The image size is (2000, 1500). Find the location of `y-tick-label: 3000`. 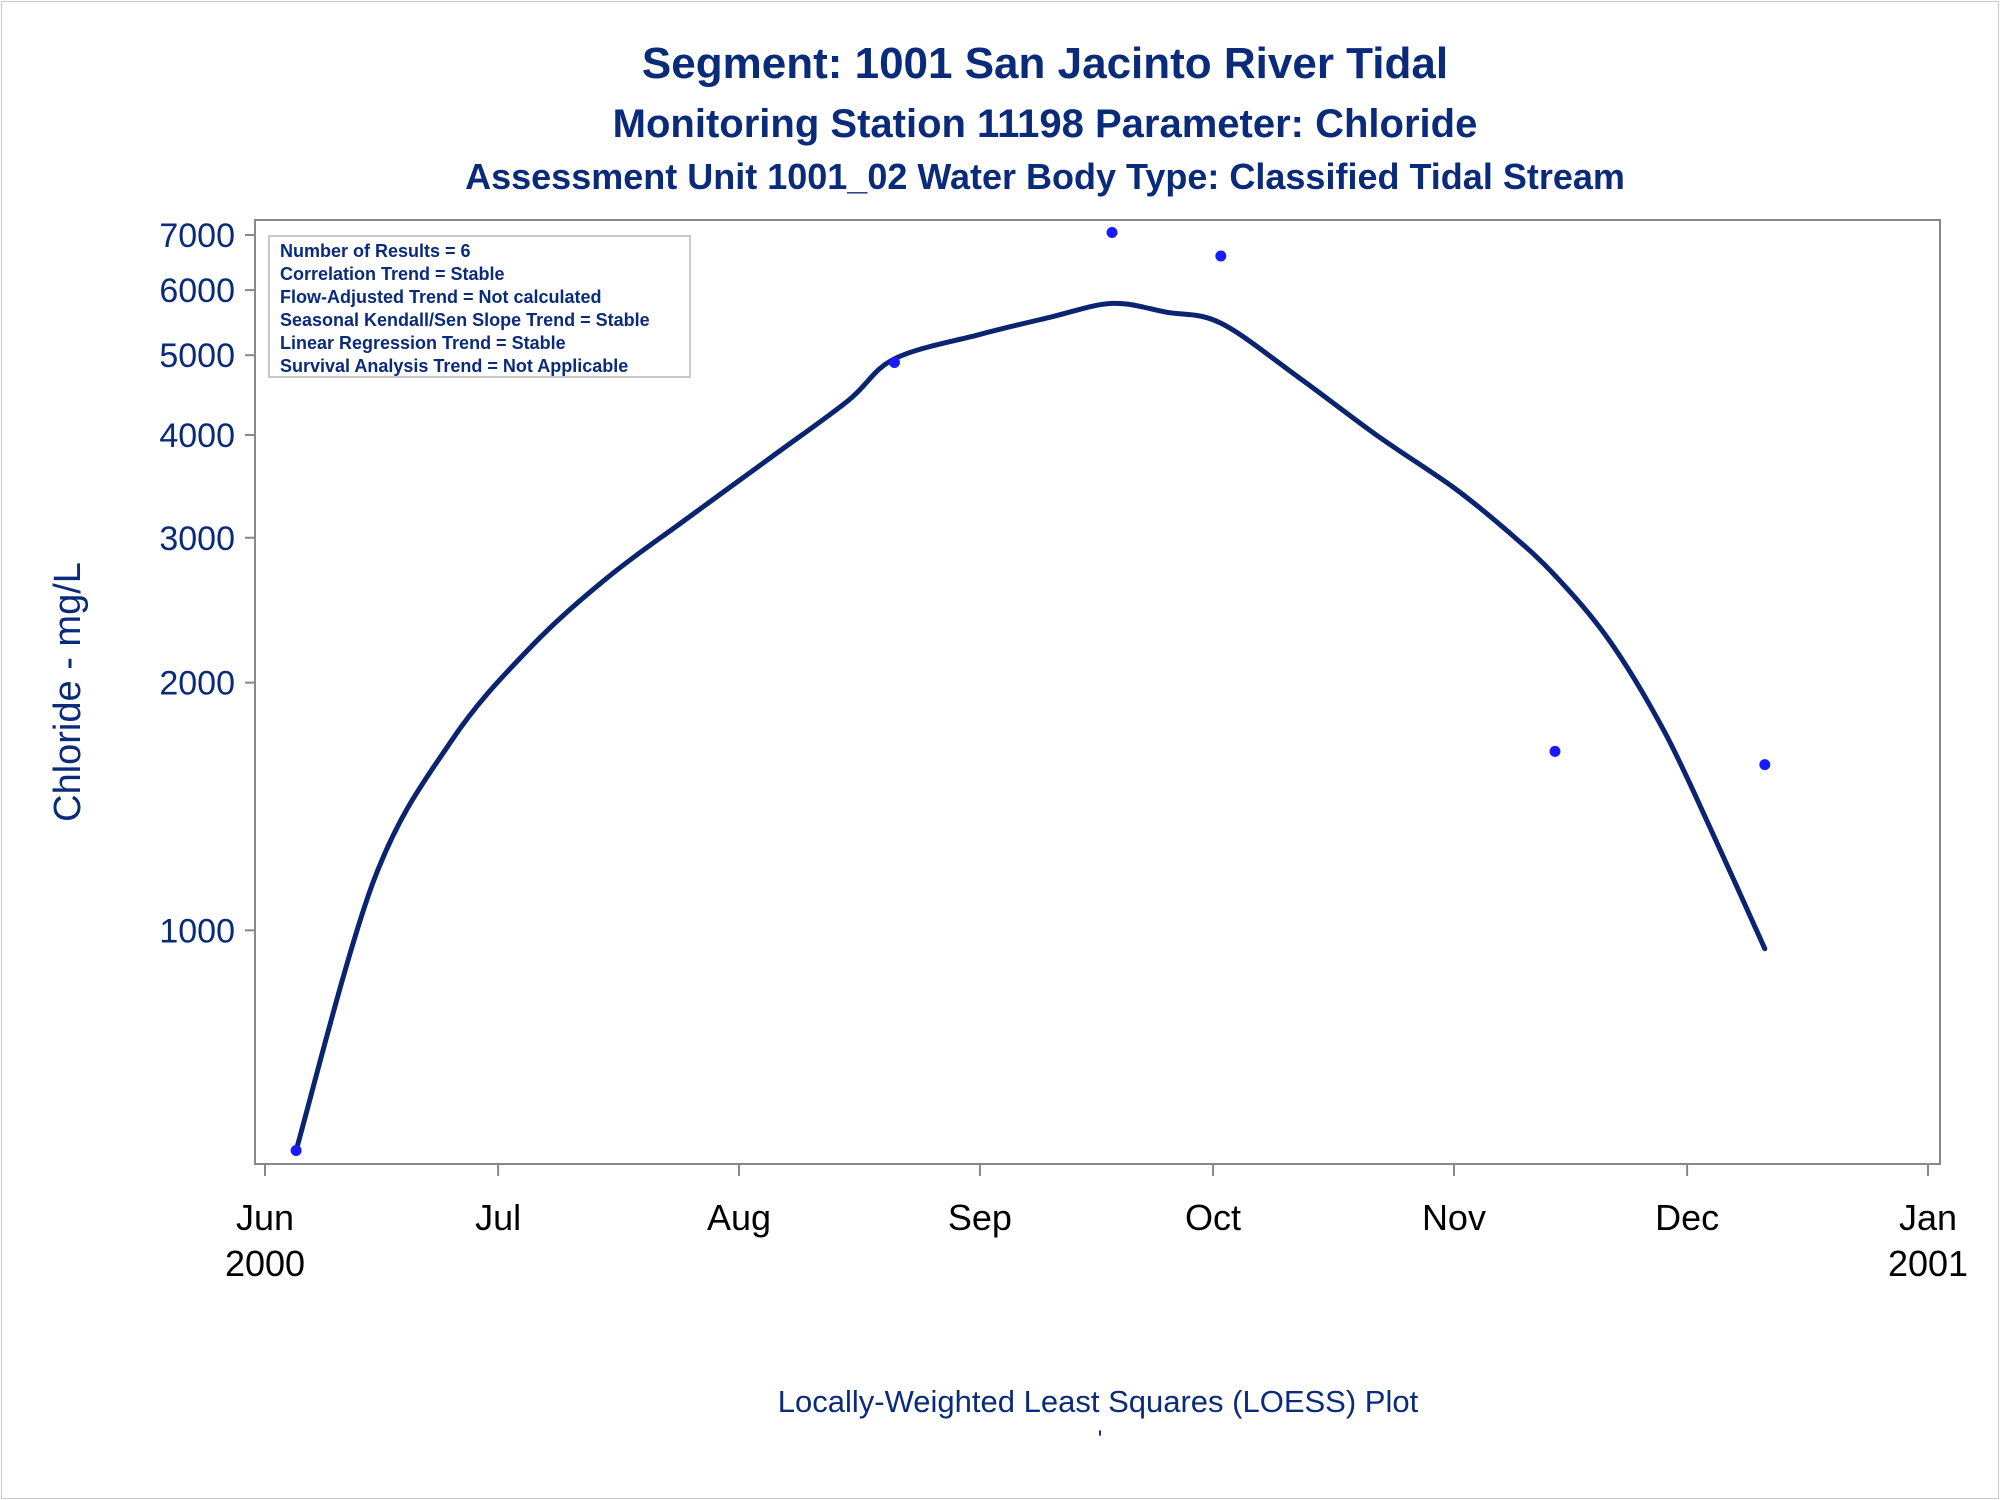

y-tick-label: 3000 is located at coordinates (197, 539).